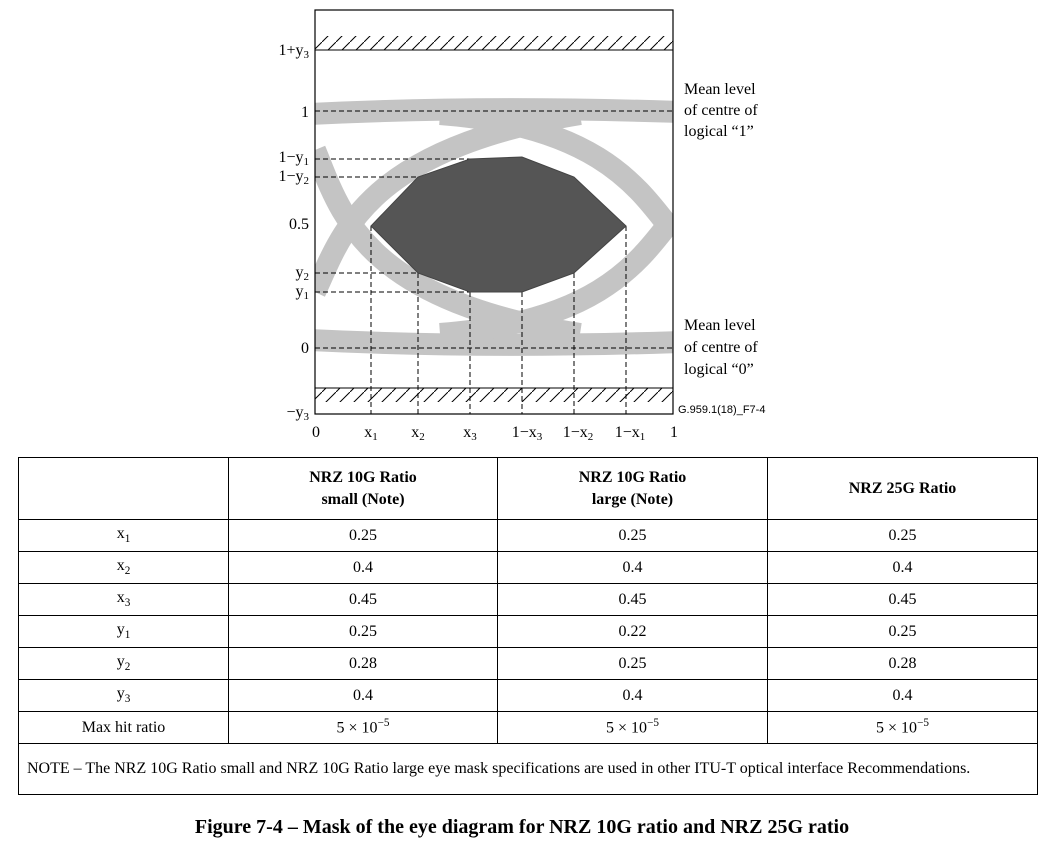  What do you see at coordinates (721, 410) in the screenshot?
I see `figure-id: G.959.1(18)_F7-4` at bounding box center [721, 410].